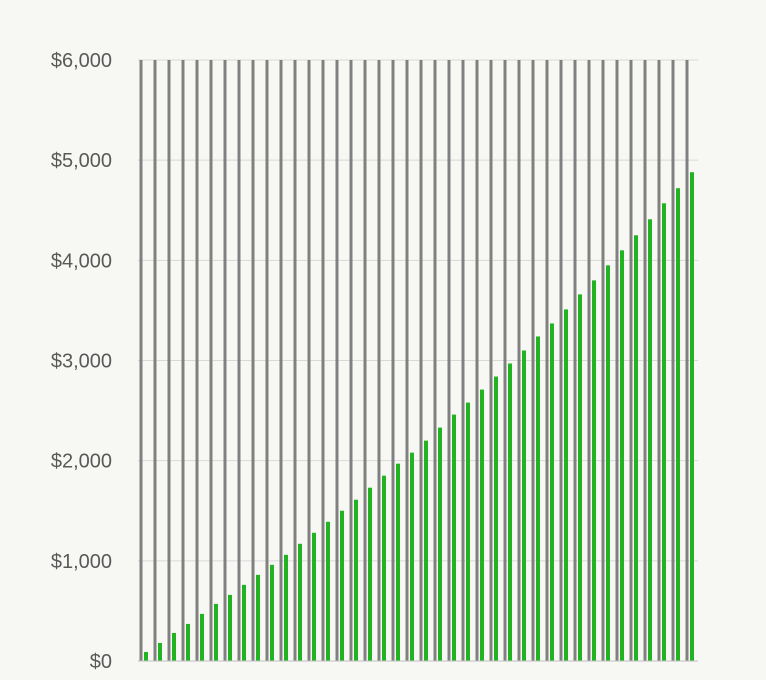 Image resolution: width=766 pixels, height=680 pixels. What do you see at coordinates (81, 261) in the screenshot?
I see `y-tick-label: $4,000` at bounding box center [81, 261].